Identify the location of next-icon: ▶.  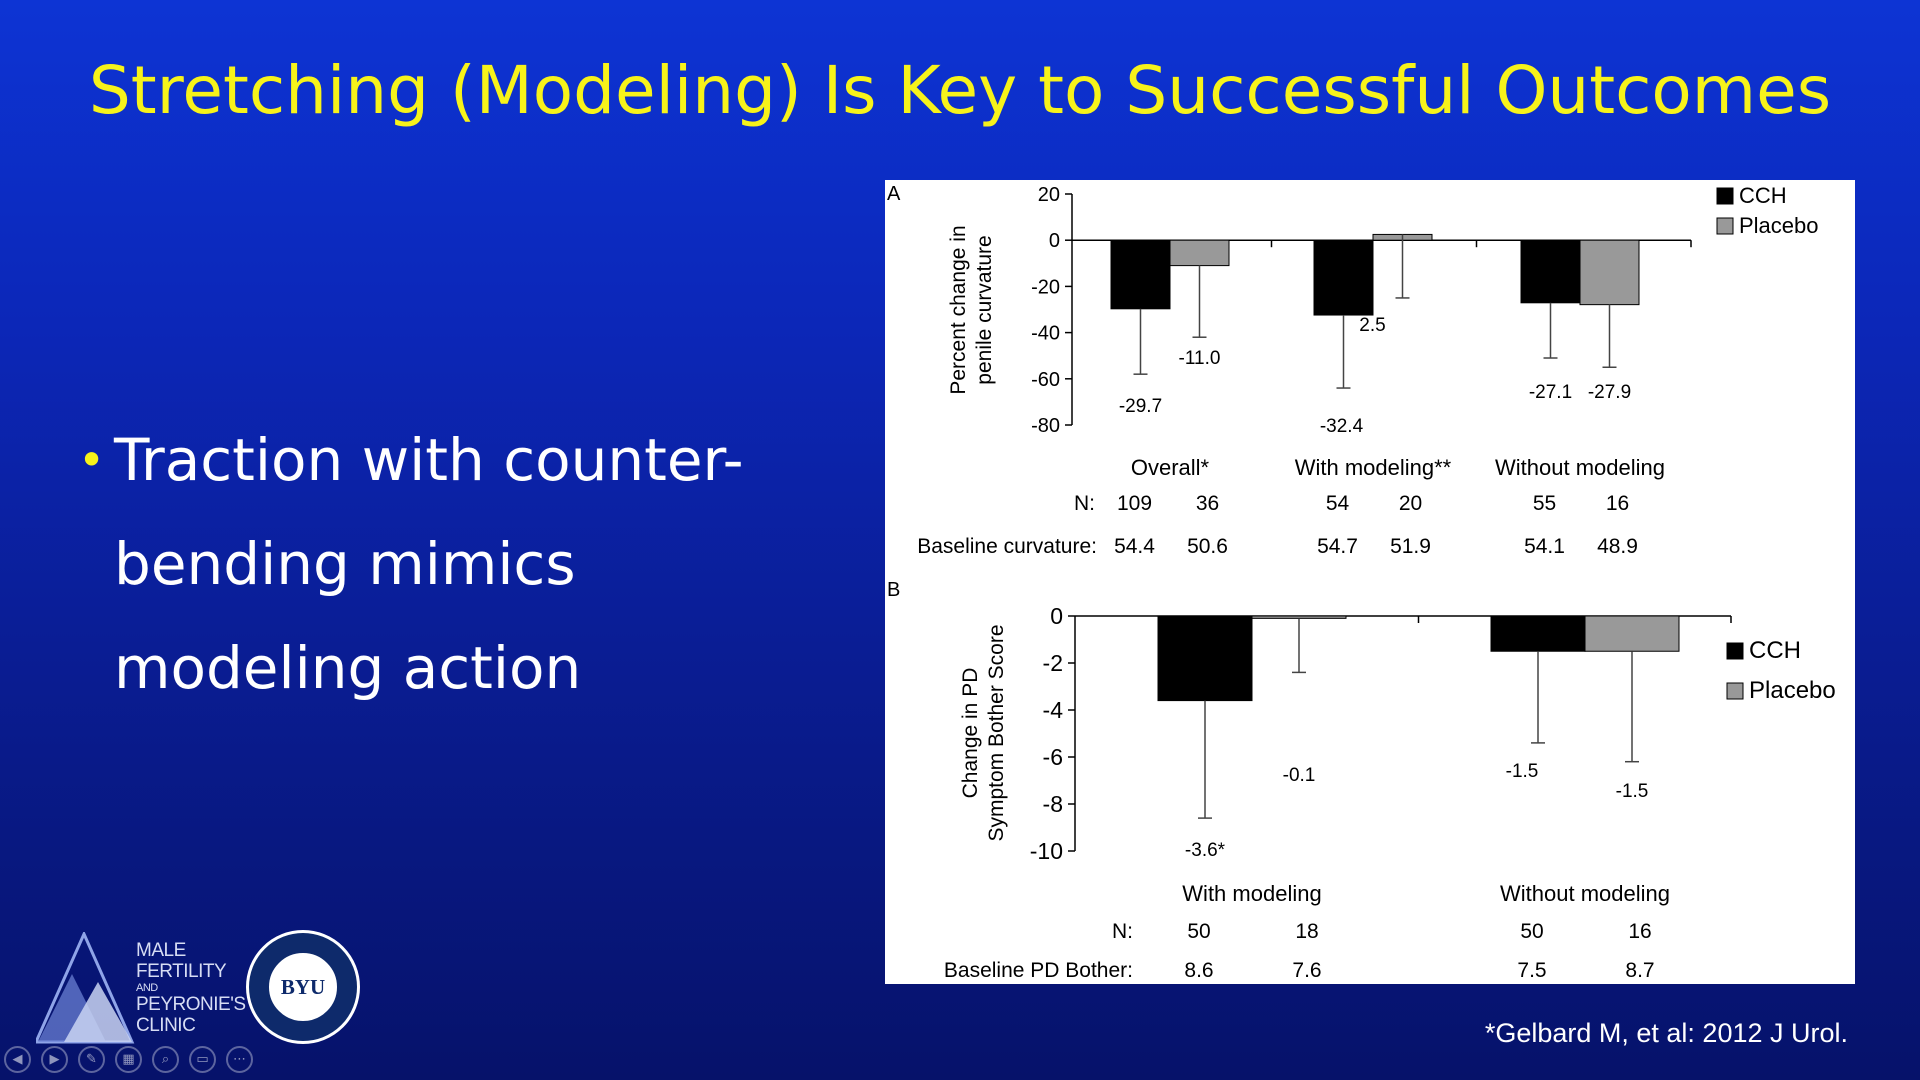
(54, 1059).